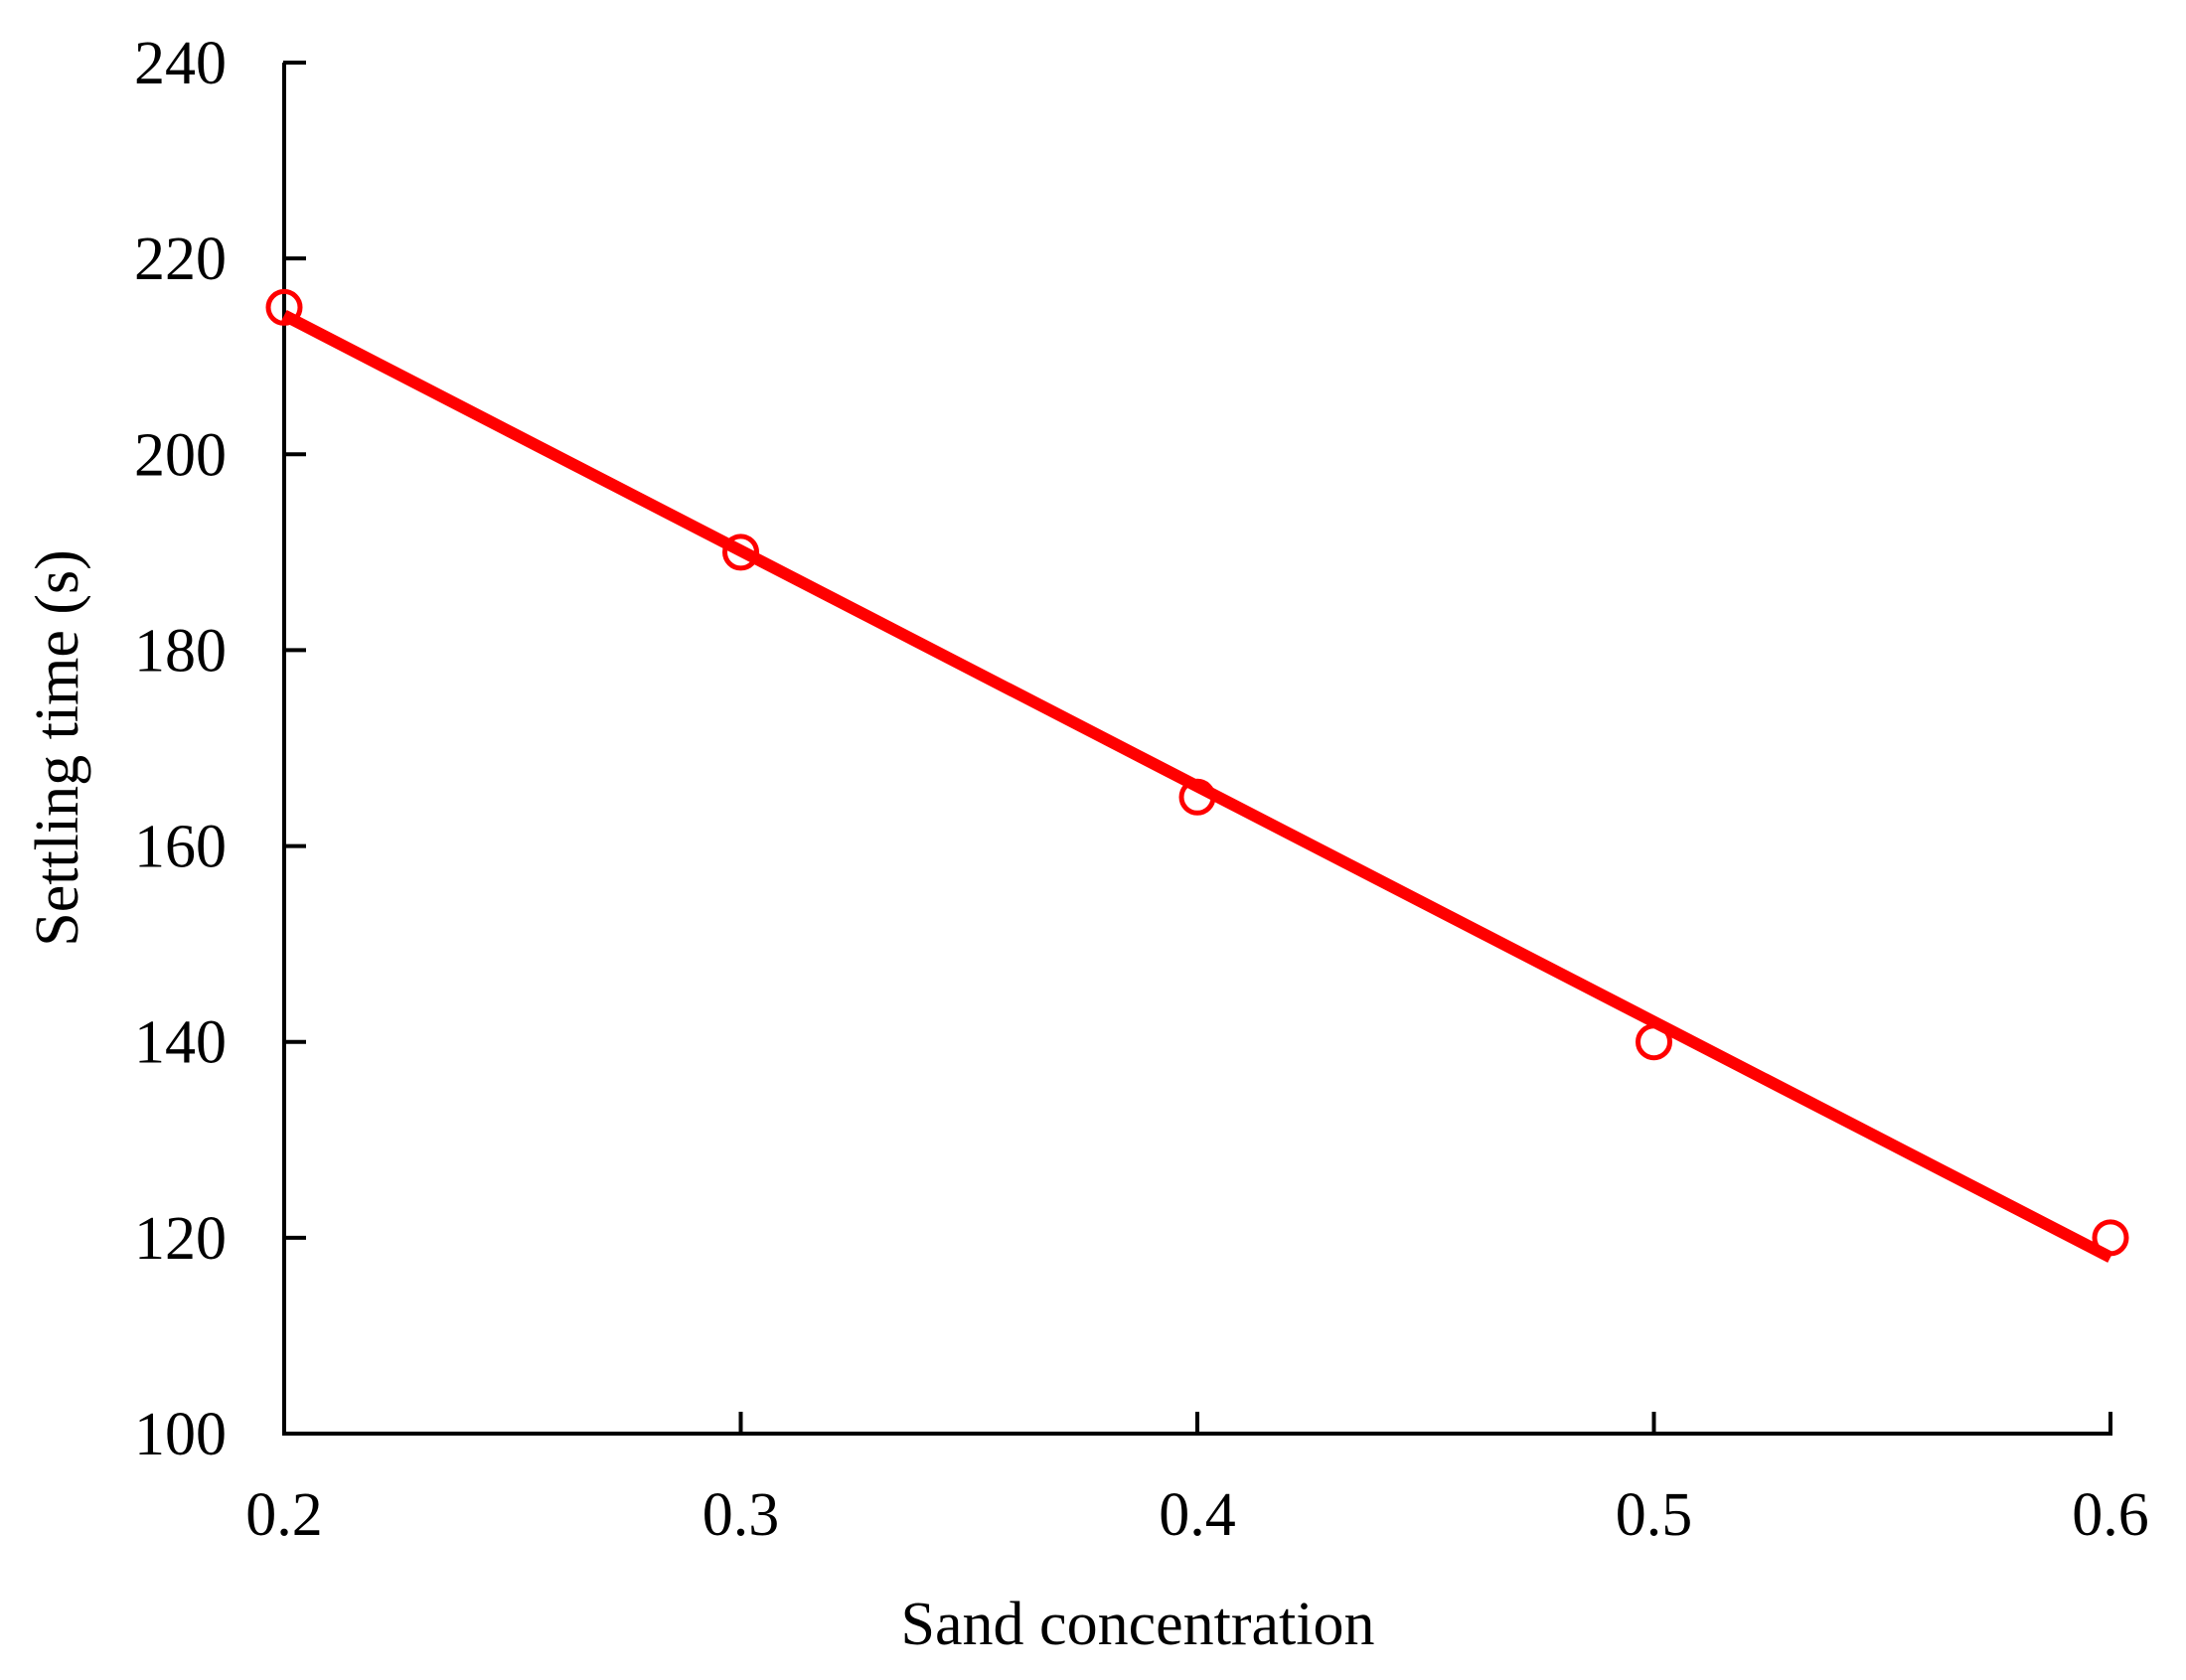  Describe the element at coordinates (1138, 1625) in the screenshot. I see `x-axis-title: Sand concentration` at that location.